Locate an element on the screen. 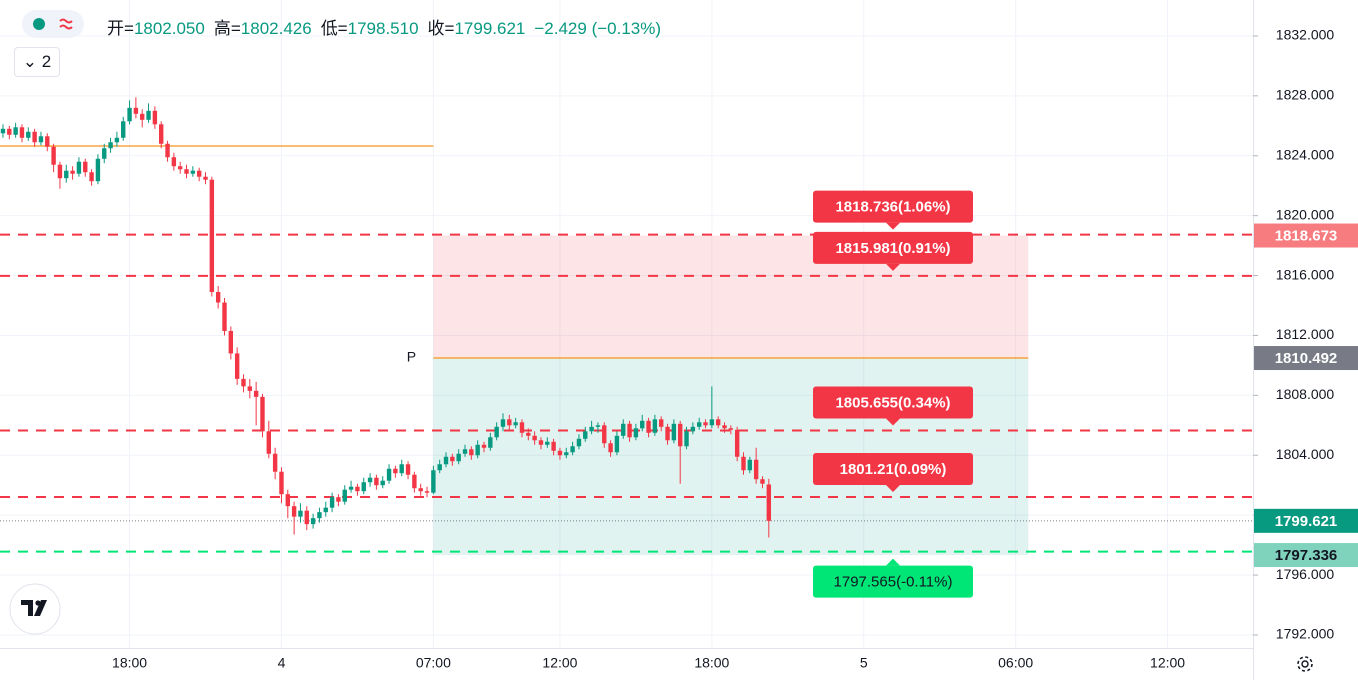 The height and width of the screenshot is (680, 1358). tradingview-logo is located at coordinates (35, 609).